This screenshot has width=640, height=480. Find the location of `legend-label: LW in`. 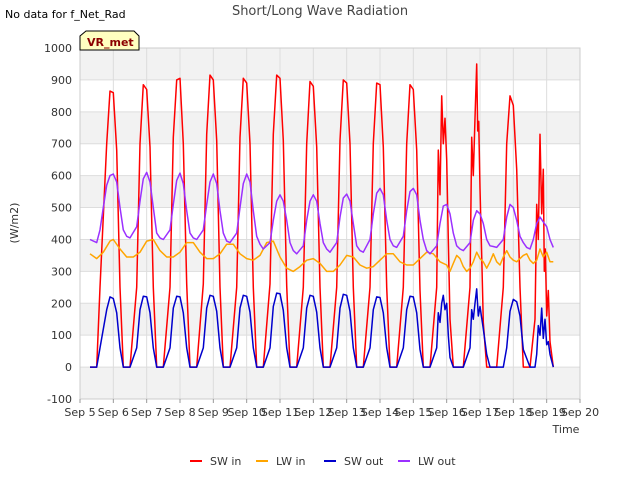

legend-label: LW in is located at coordinates (291, 461).